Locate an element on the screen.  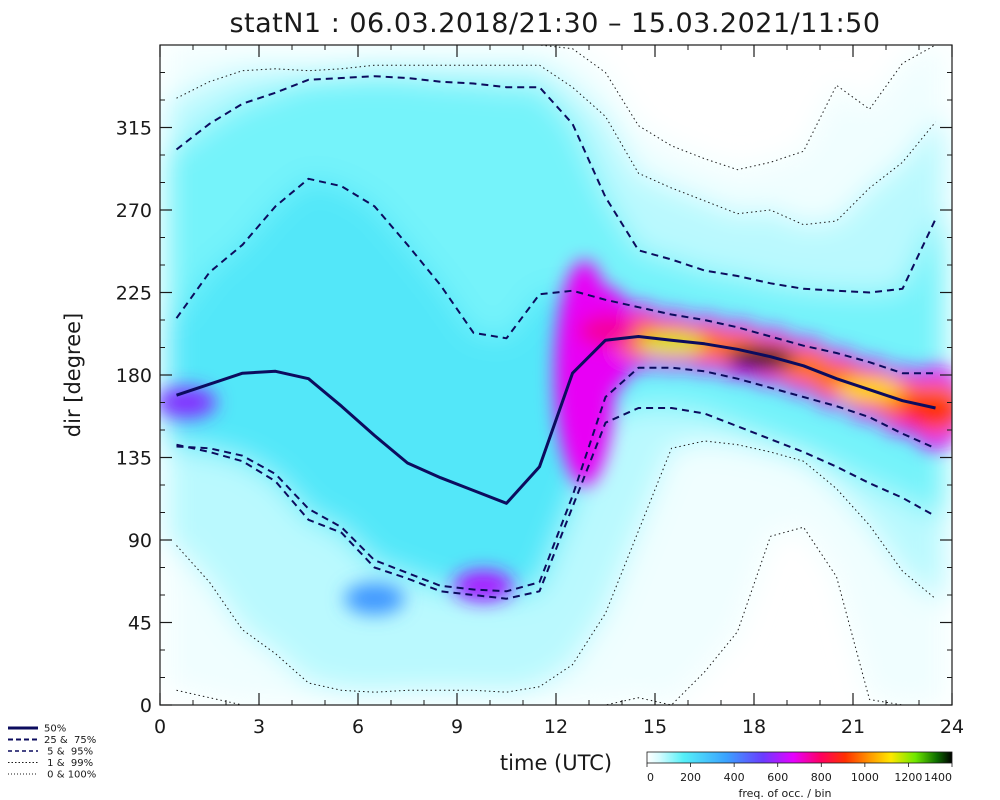
colorbar-tick-label: 400 is located at coordinates (734, 777).